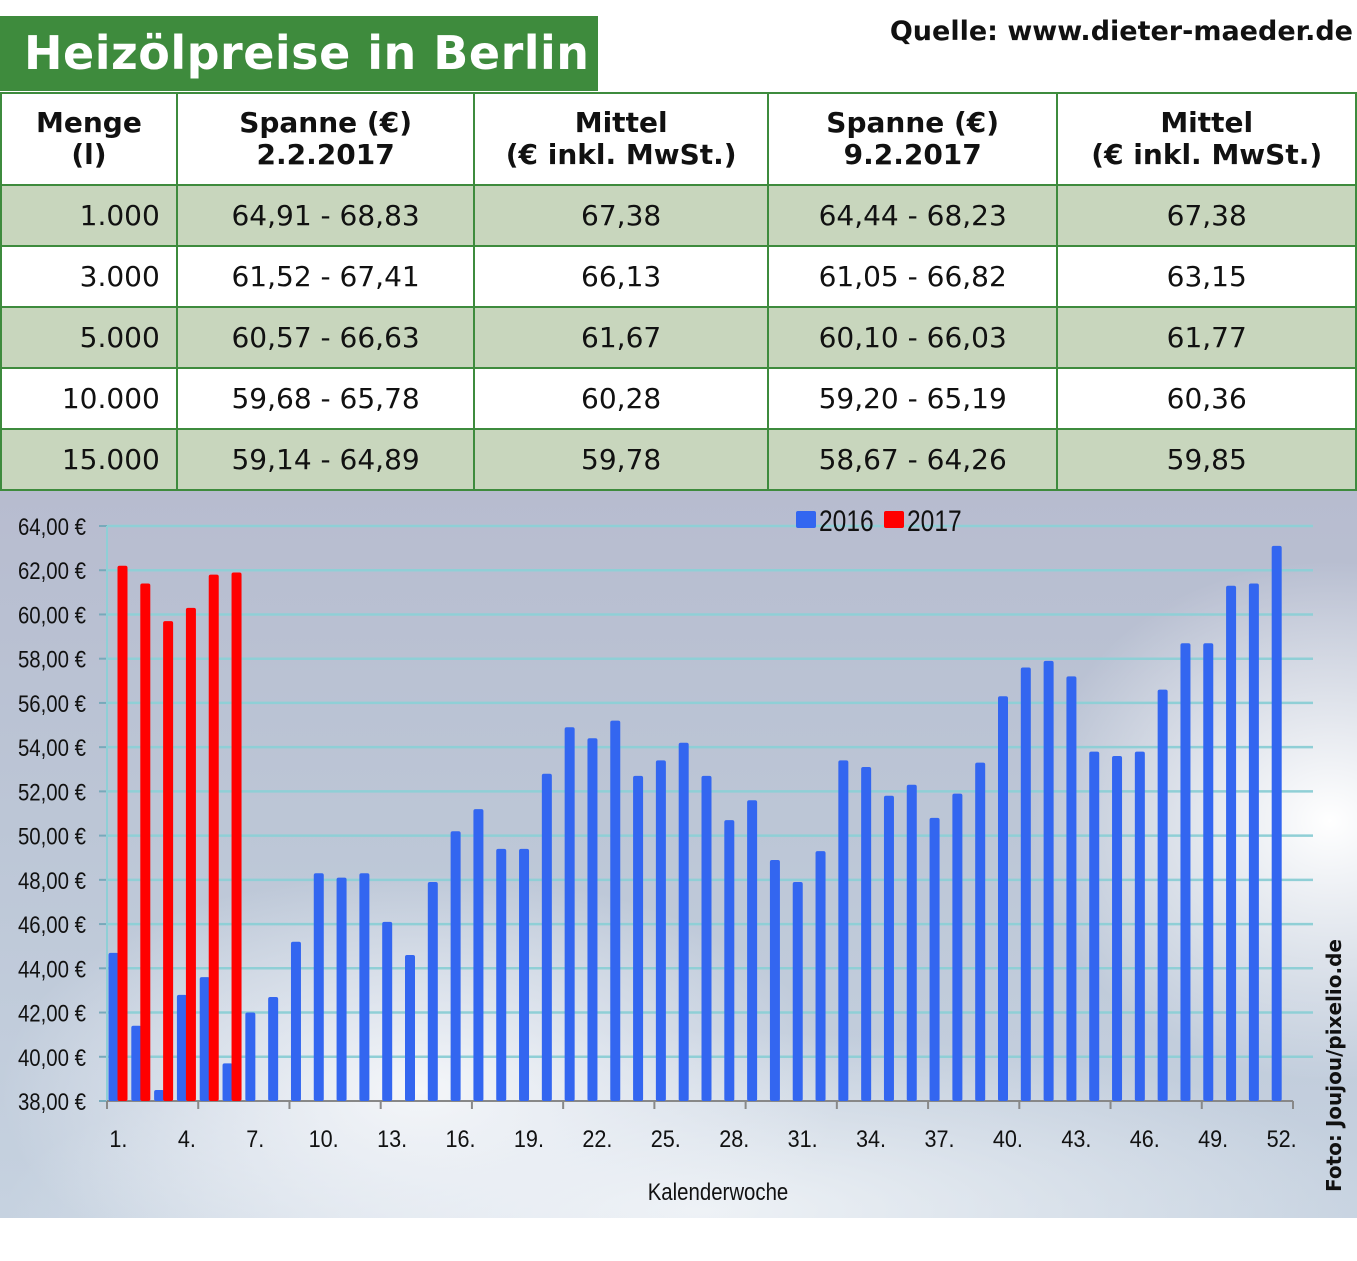 The image size is (1357, 1261). Describe the element at coordinates (1334, 1065) in the screenshot. I see `photo-credit: Foto: Joujou/pixelio.de` at that location.